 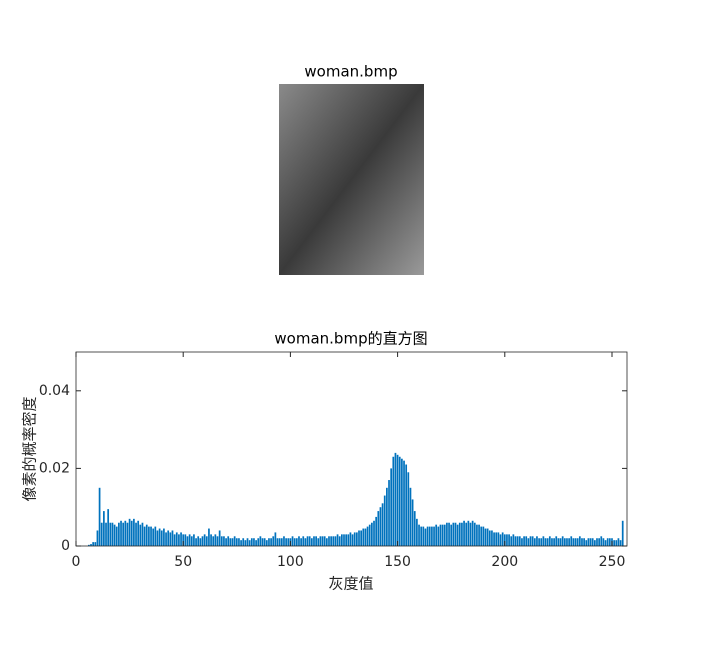 I want to click on x-tick-label: 250, so click(x=612, y=562).